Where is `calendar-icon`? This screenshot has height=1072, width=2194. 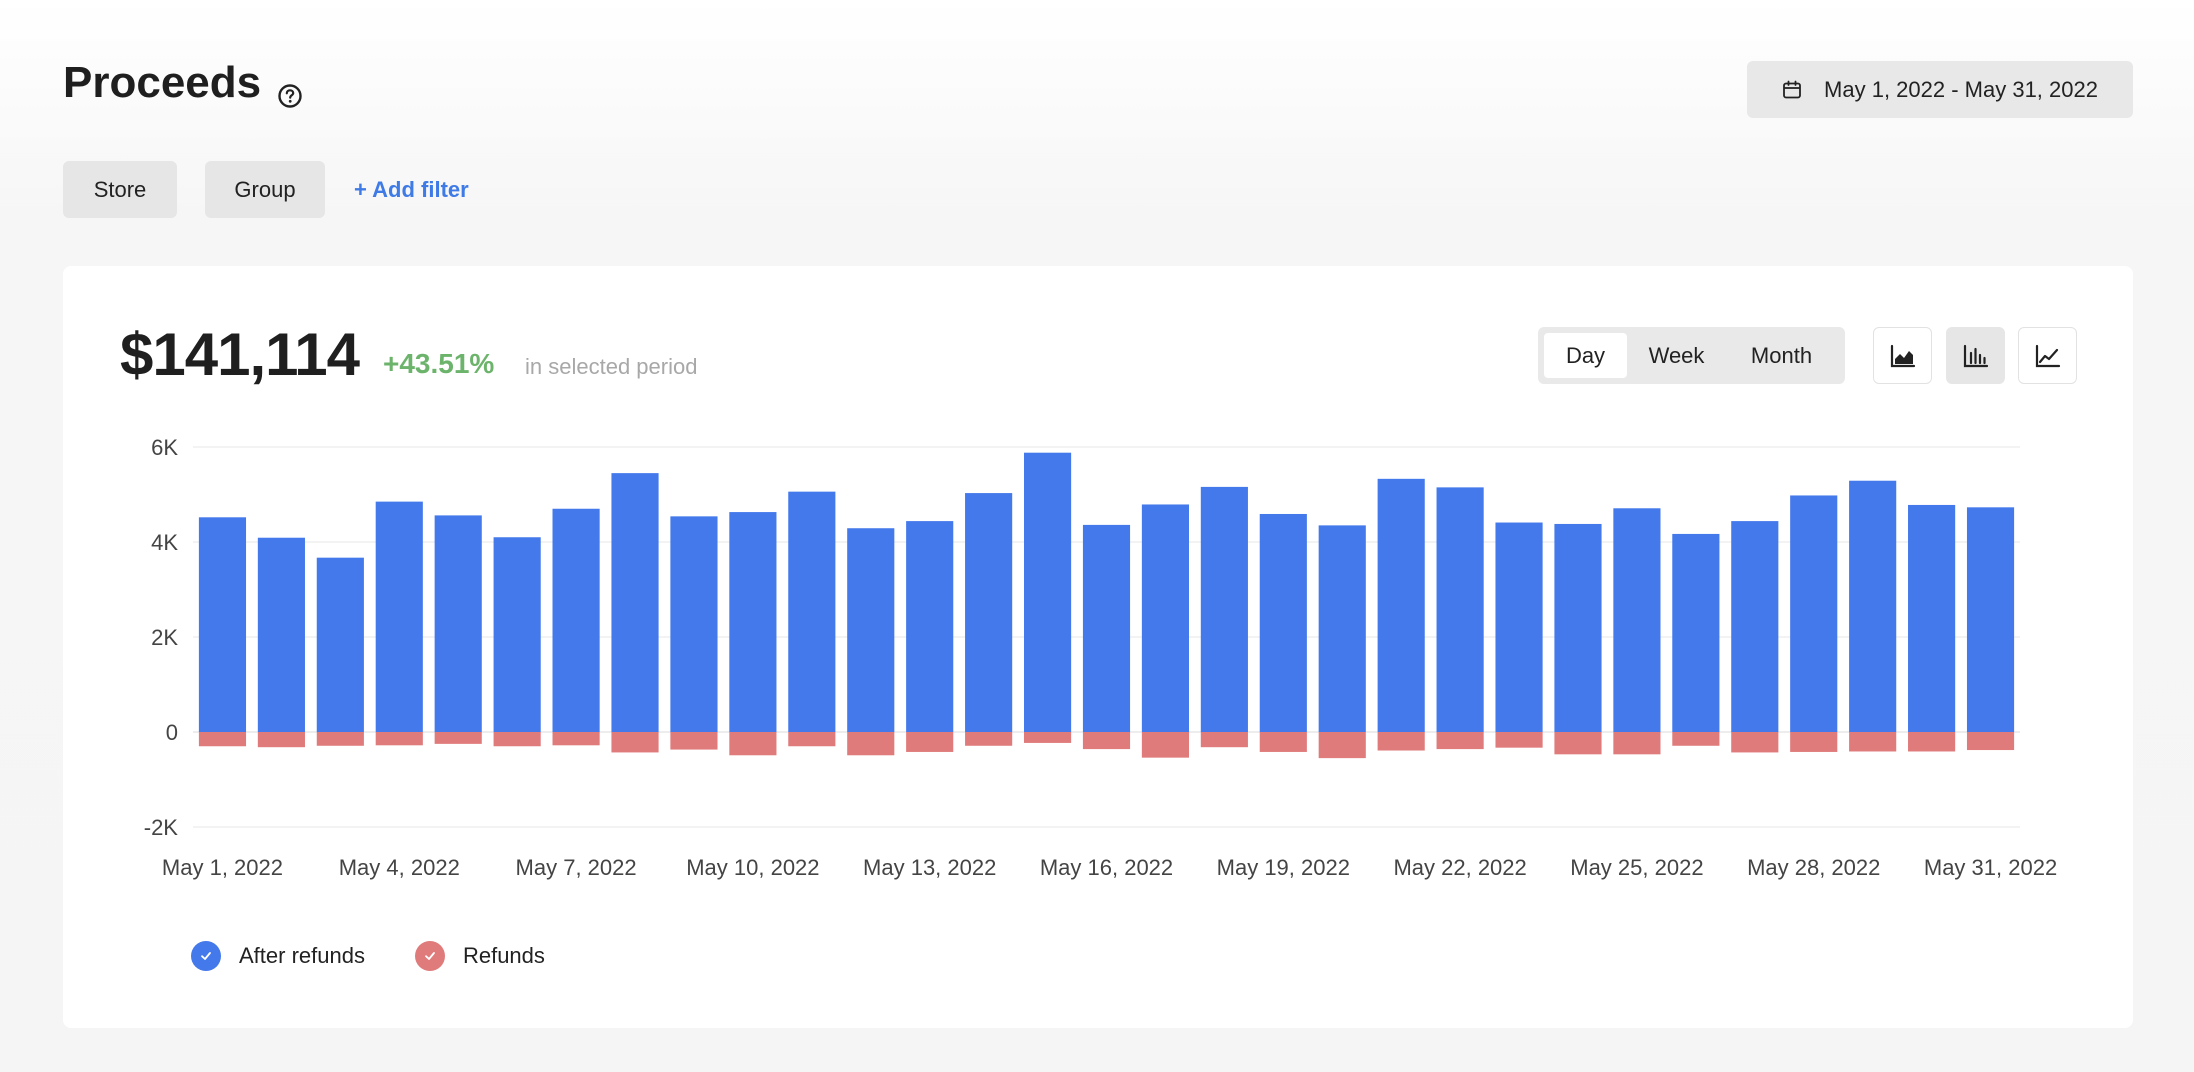
calendar-icon is located at coordinates (1792, 89).